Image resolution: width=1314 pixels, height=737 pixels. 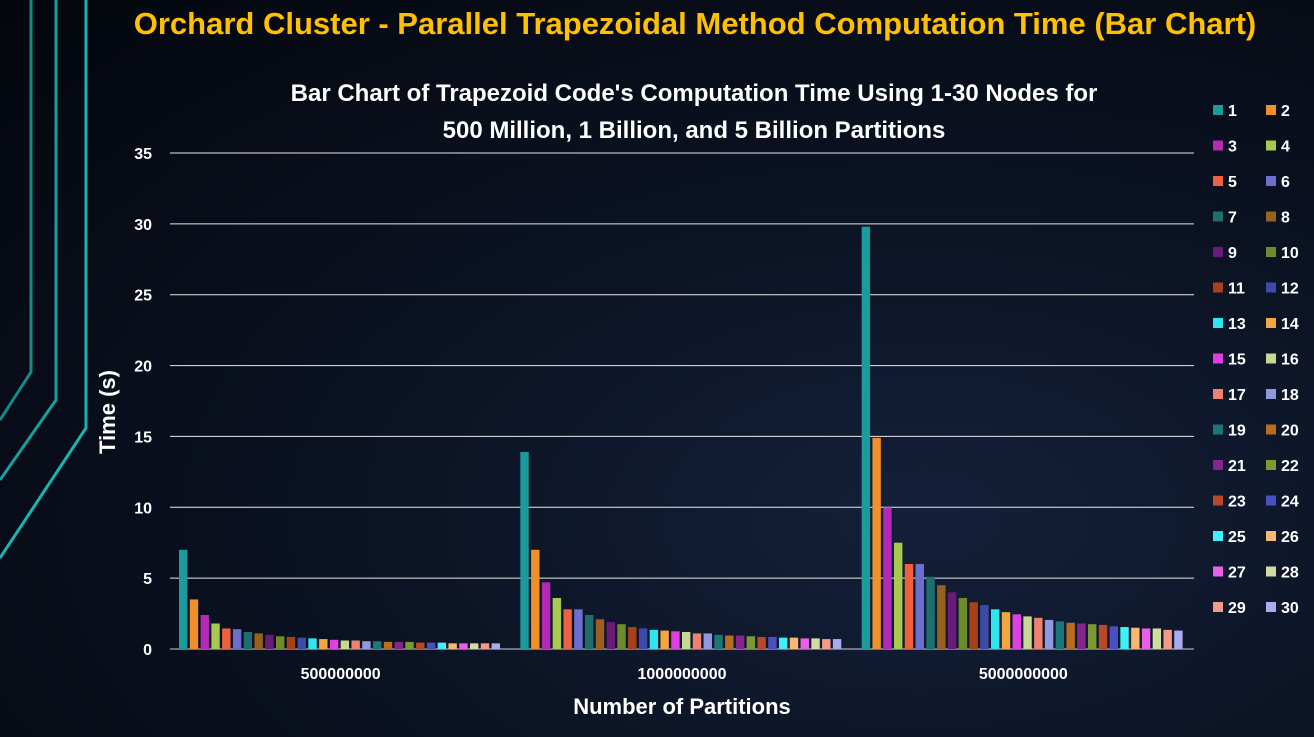 What do you see at coordinates (143, 154) in the screenshot?
I see `y-tick-label: 35` at bounding box center [143, 154].